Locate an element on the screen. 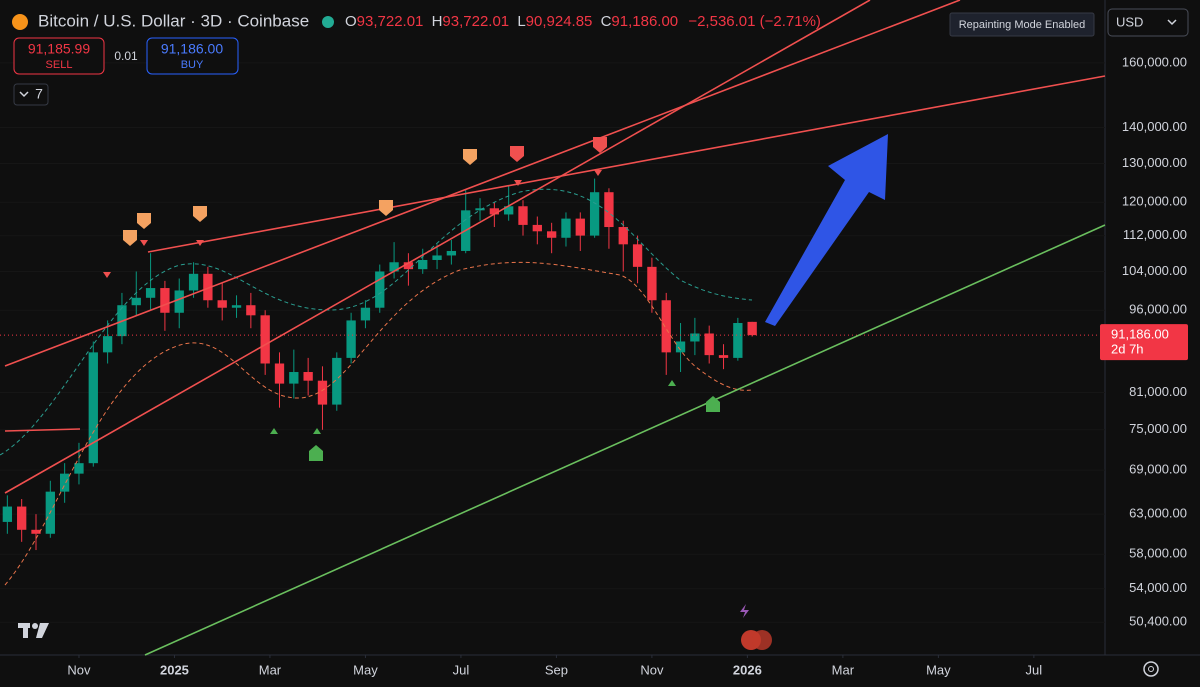 The image size is (1200, 687). buy-label: BUY is located at coordinates (192, 65).